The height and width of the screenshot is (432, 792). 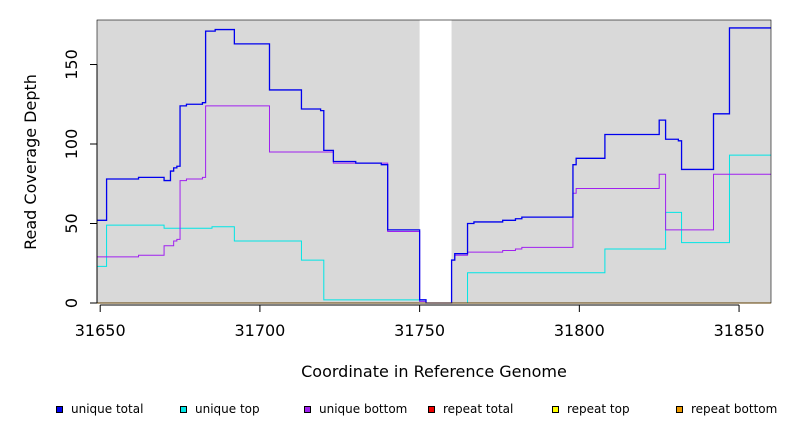 I want to click on legend-item-repeat-total: repeat total, so click(x=470, y=409).